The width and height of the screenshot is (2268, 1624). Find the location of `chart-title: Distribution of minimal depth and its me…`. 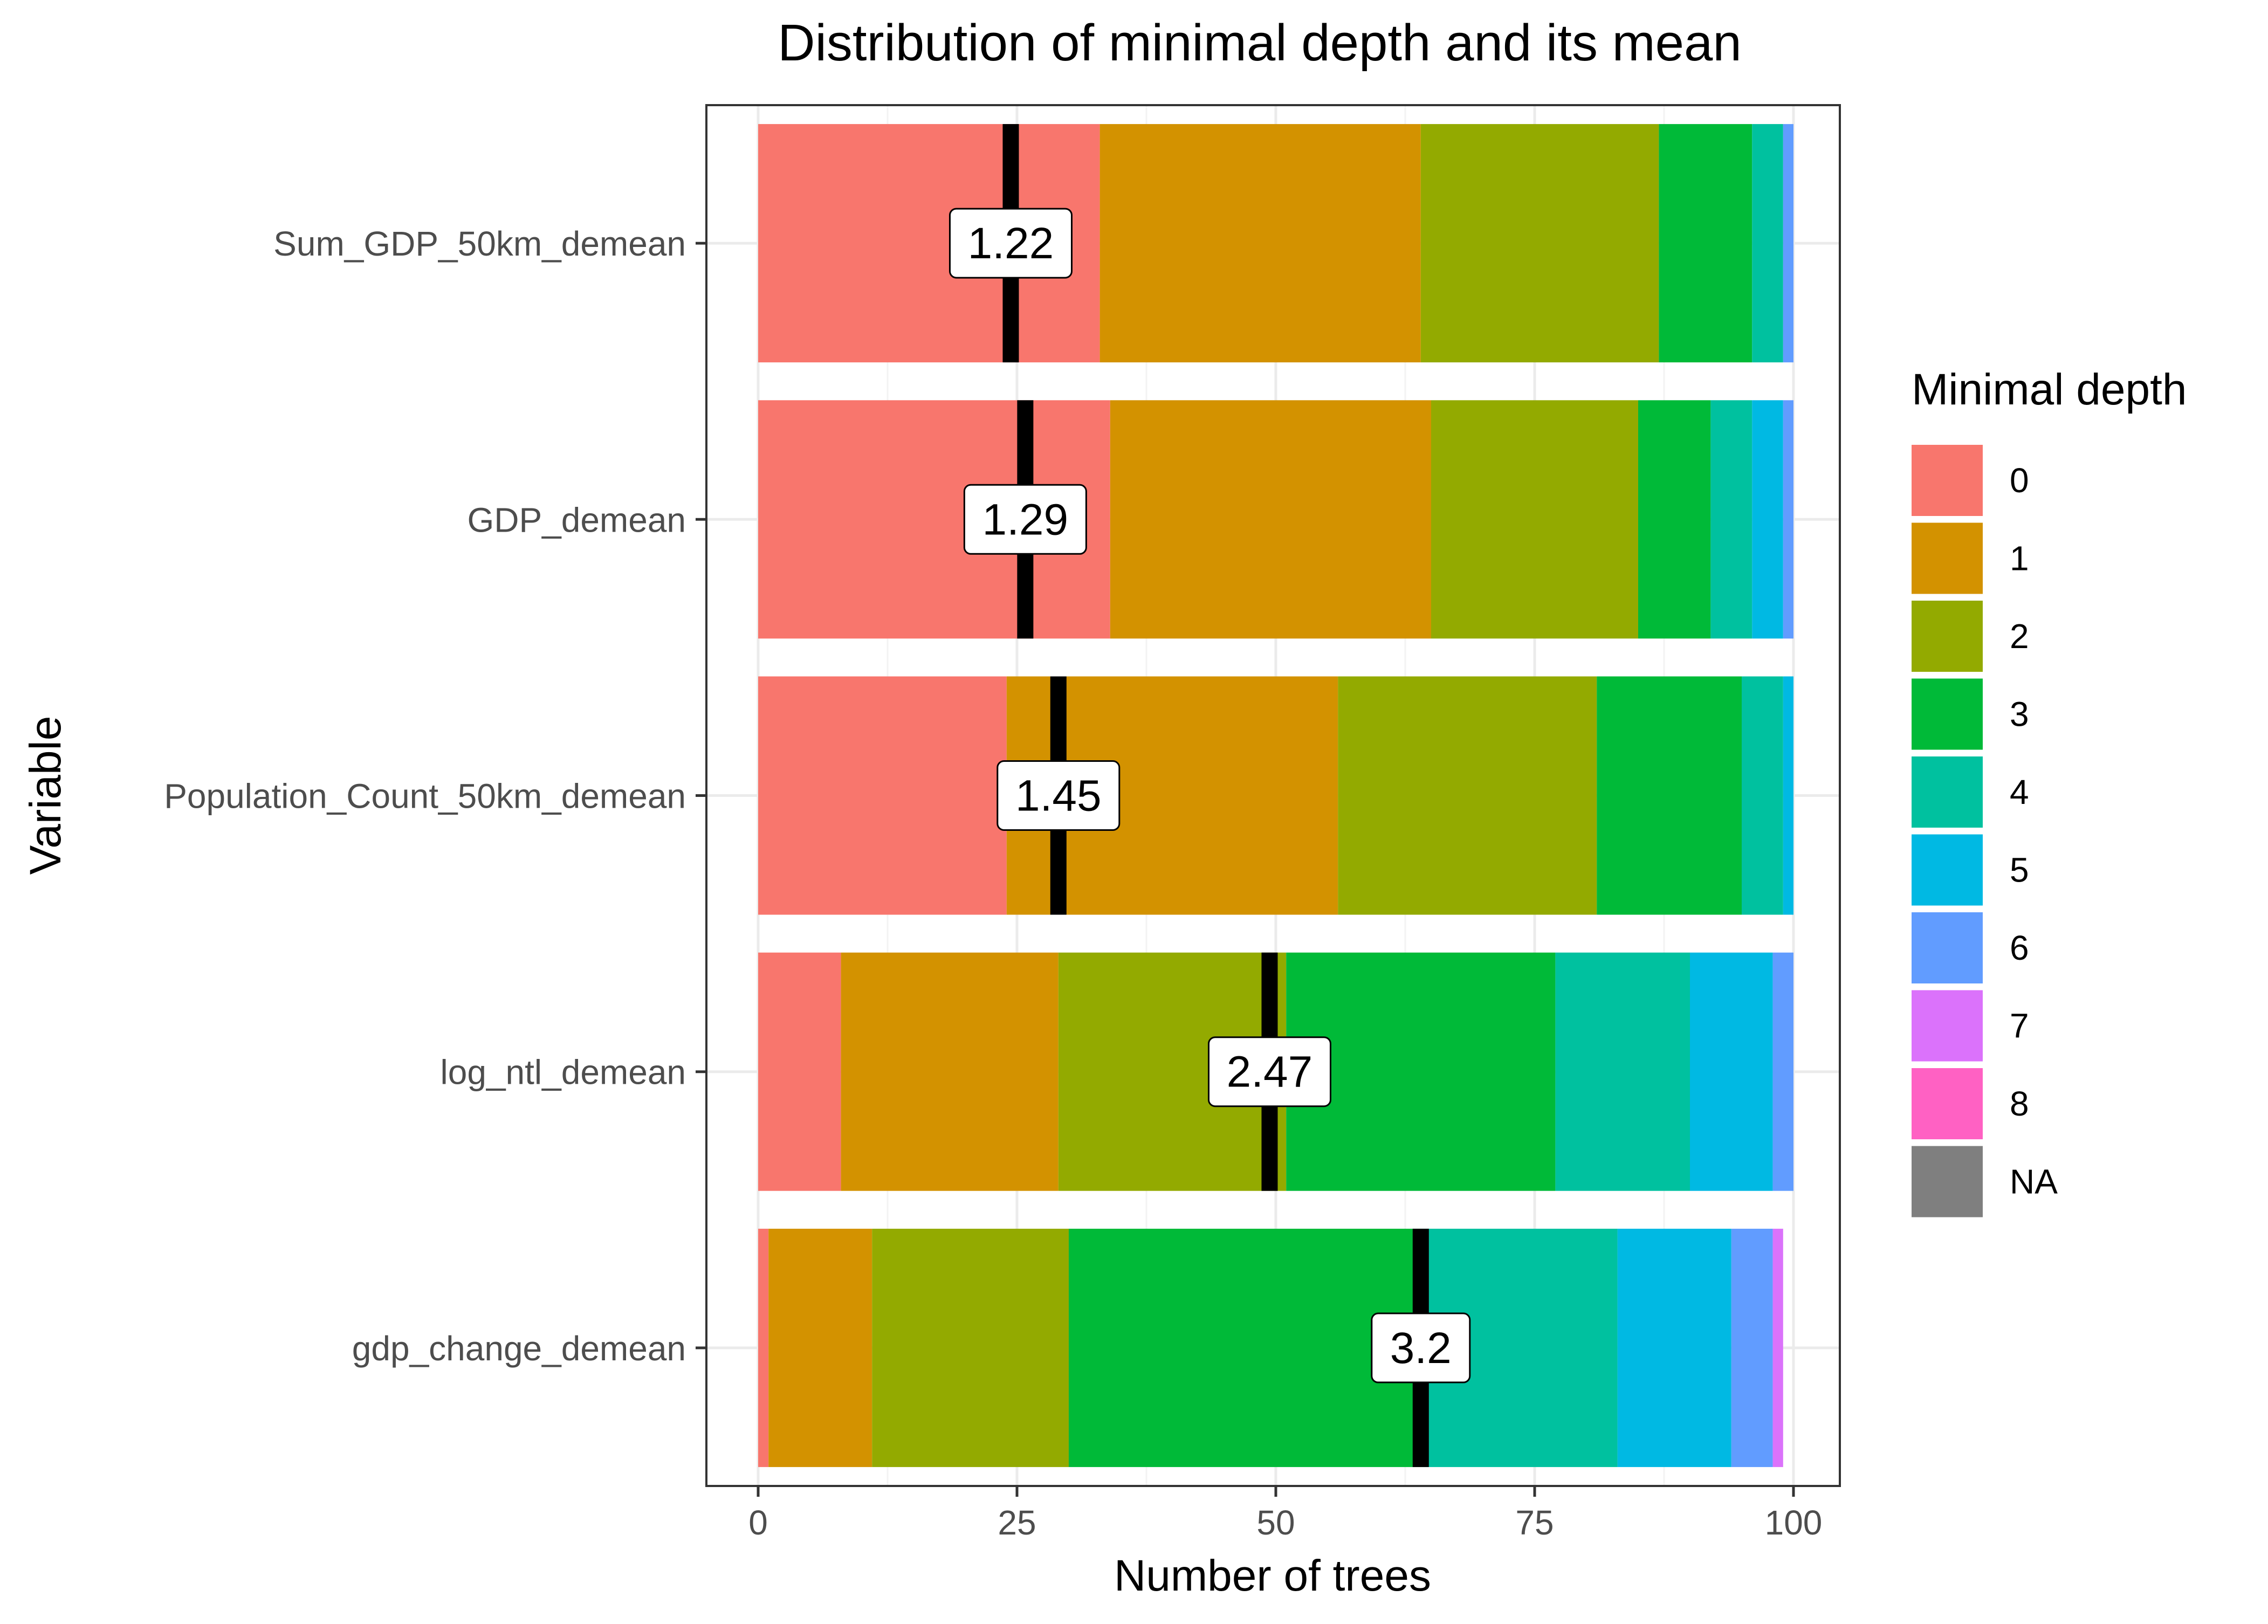

chart-title: Distribution of minimal depth and its me… is located at coordinates (1260, 43).